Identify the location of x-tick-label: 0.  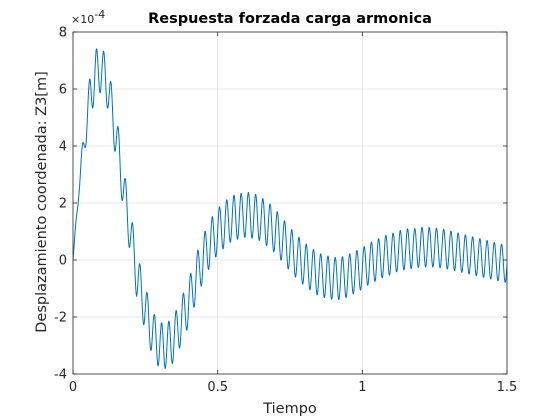
(73, 387).